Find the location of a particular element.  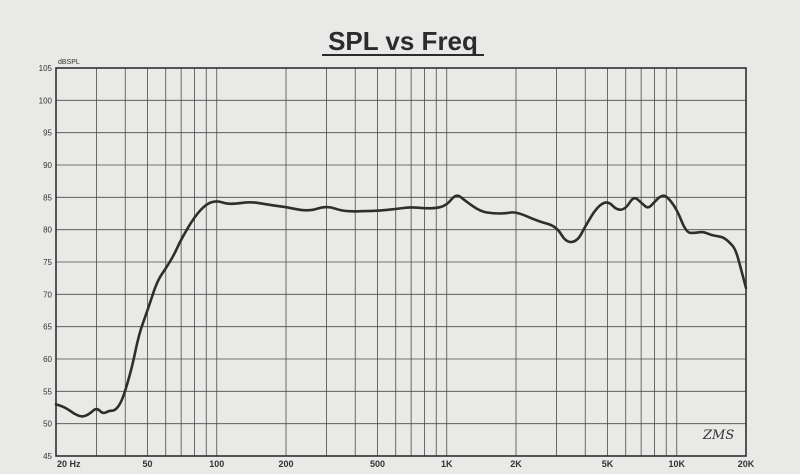

y-tick-label: 55 is located at coordinates (47, 391).